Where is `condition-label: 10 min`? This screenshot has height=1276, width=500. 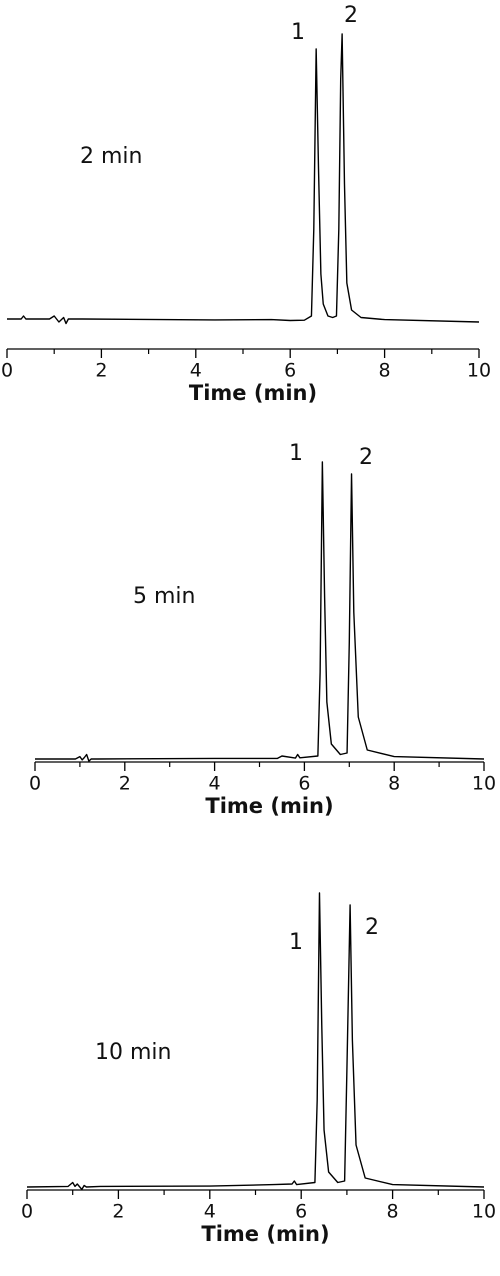
condition-label: 10 min is located at coordinates (133, 1052).